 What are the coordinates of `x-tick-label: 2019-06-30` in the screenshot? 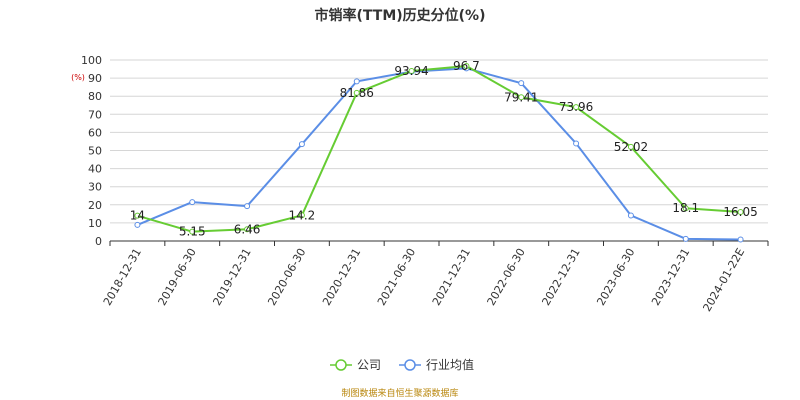 It's located at (177, 277).